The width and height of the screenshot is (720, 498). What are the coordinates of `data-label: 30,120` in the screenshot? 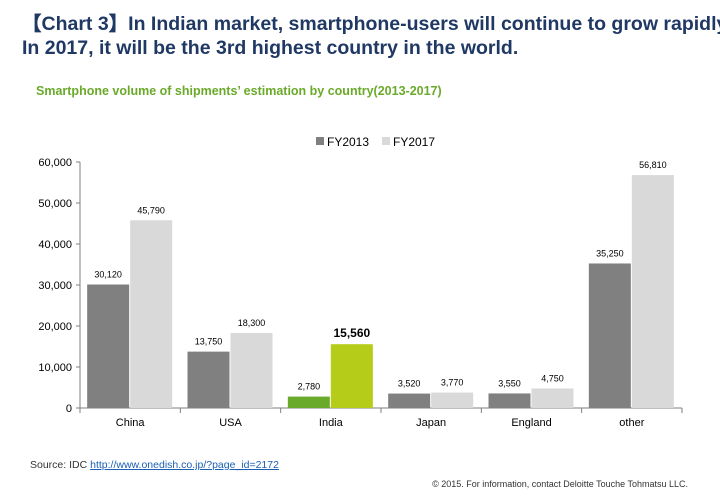 It's located at (108, 275).